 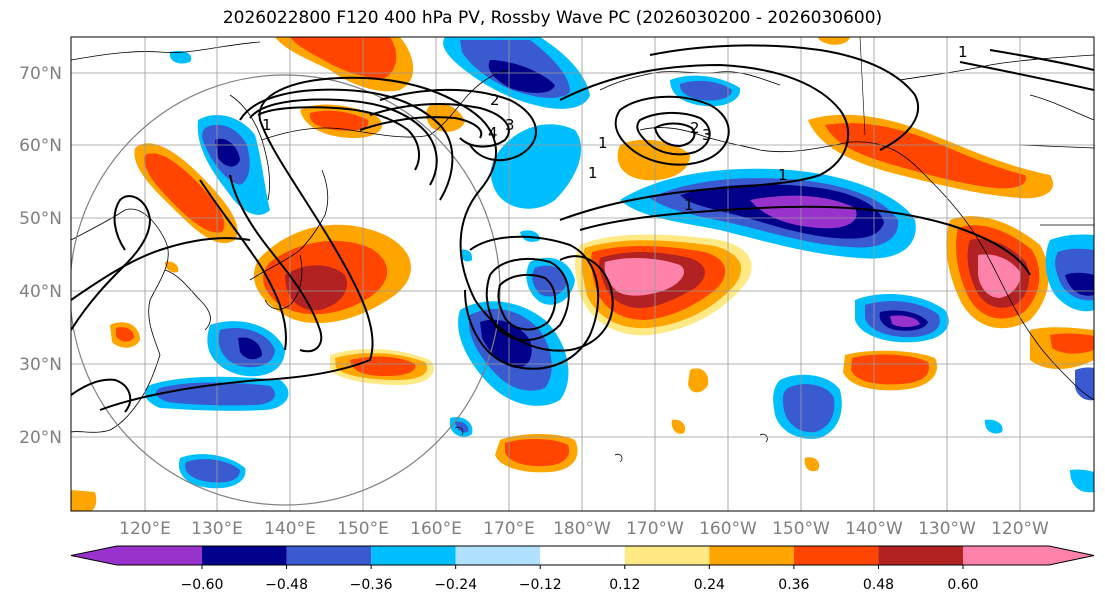 What do you see at coordinates (1020, 529) in the screenshot?
I see `lon-label: 120°W` at bounding box center [1020, 529].